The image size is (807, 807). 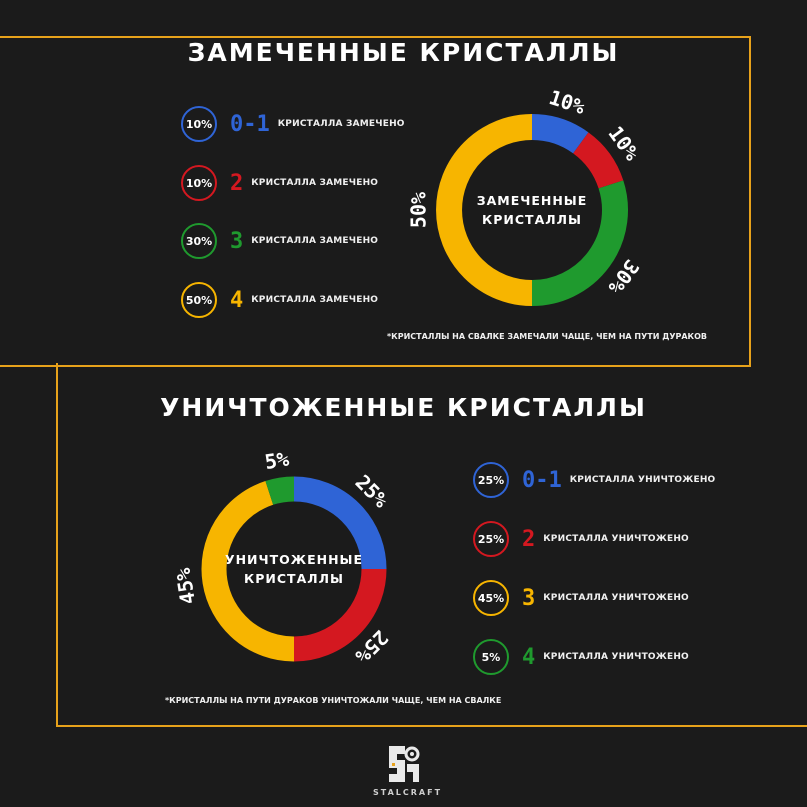 I want to click on percent-badge: 45%, so click(x=491, y=598).